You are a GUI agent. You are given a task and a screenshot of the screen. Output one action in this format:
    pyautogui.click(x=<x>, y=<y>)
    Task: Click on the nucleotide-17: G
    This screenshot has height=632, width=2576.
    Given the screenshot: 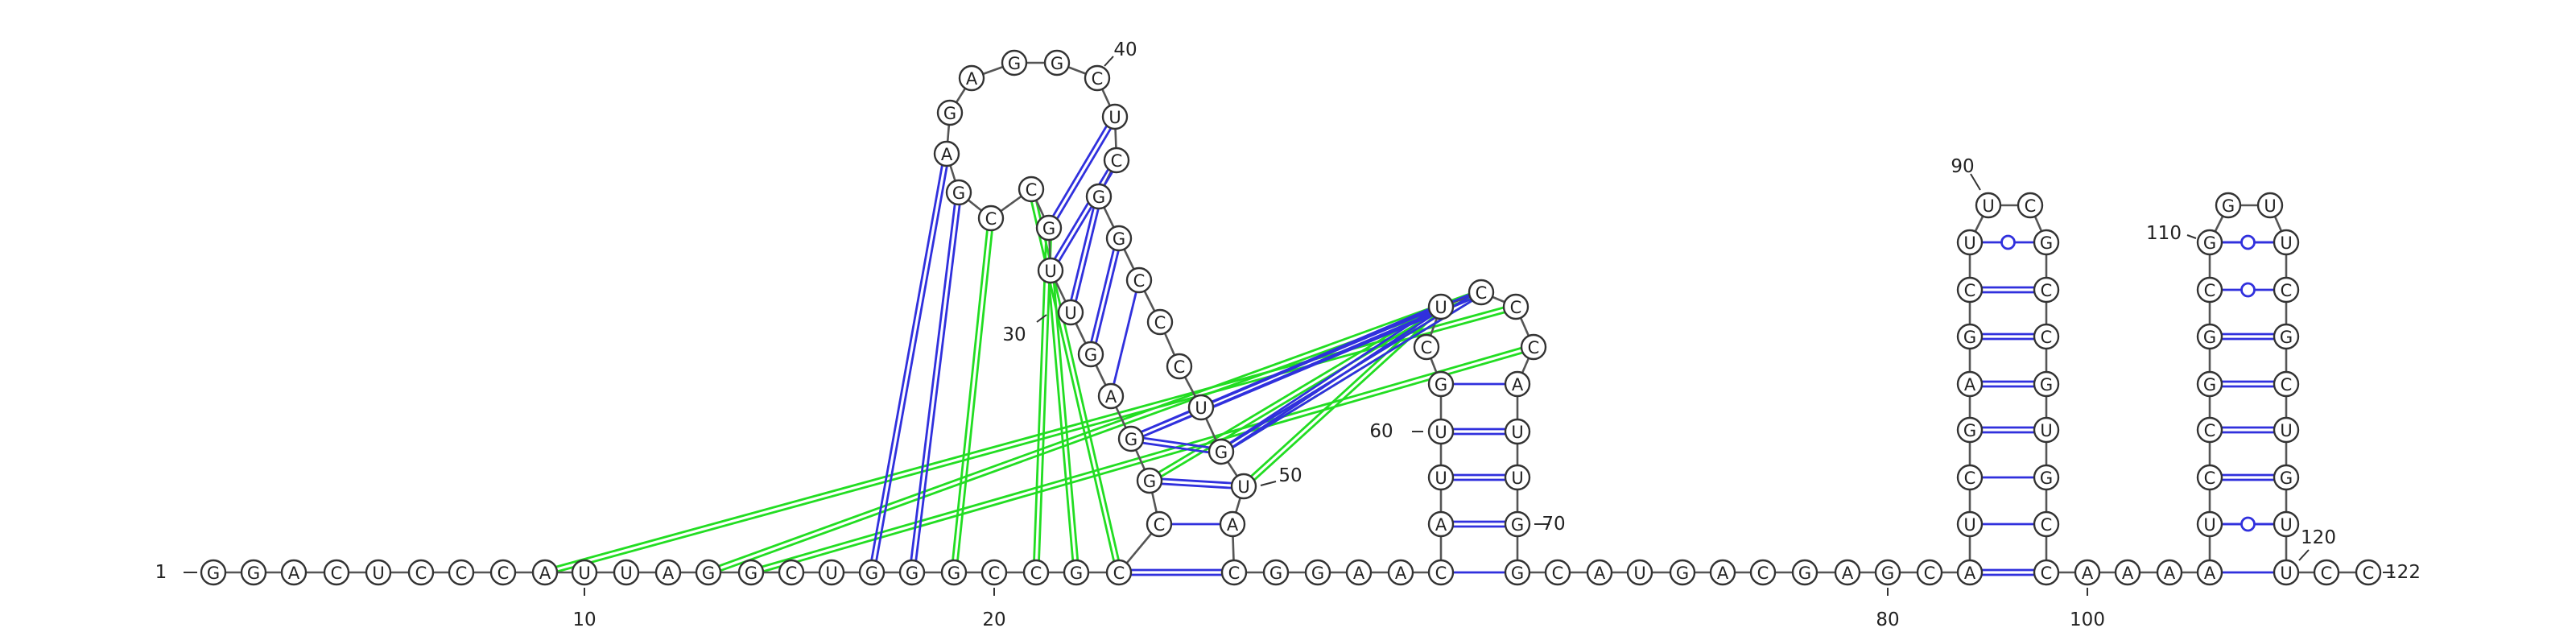 What is the action you would take?
    pyautogui.click(x=872, y=572)
    